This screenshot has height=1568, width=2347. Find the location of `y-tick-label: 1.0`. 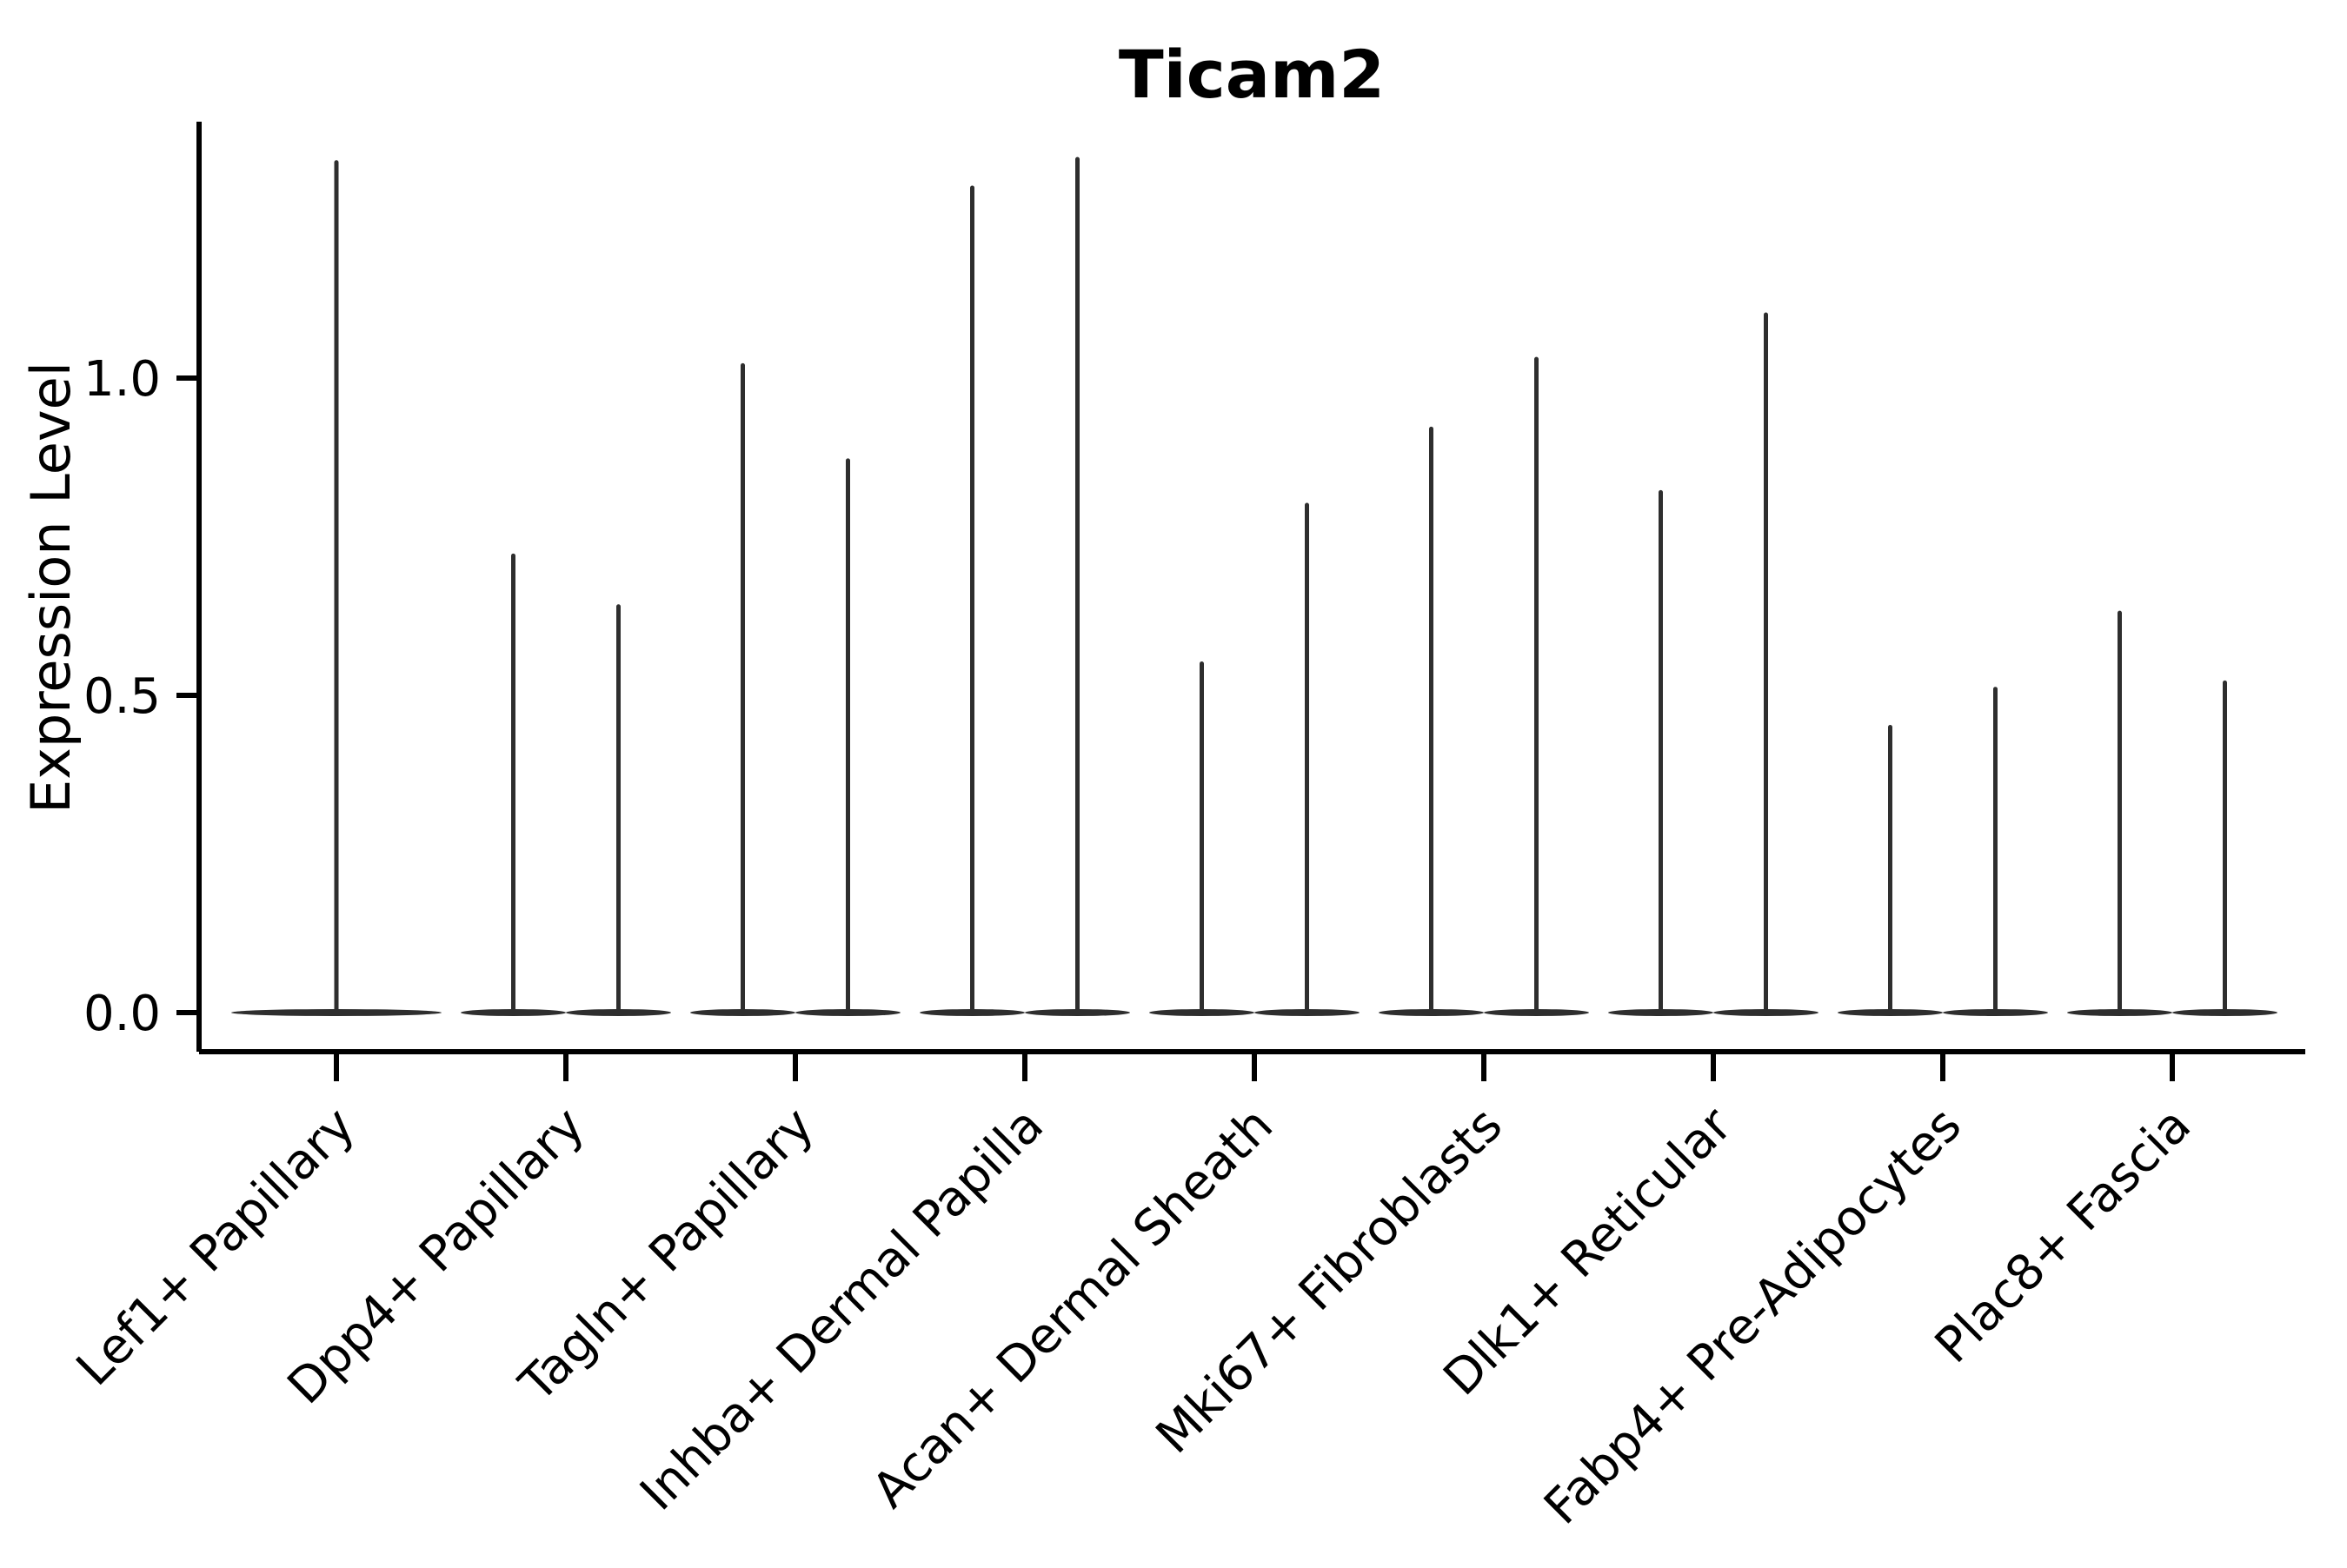

y-tick-label: 1.0 is located at coordinates (122, 379).